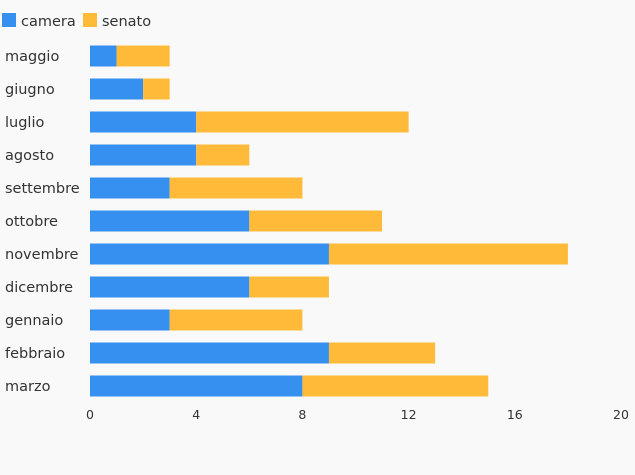  I want to click on legend-swatch-senato, so click(90, 20).